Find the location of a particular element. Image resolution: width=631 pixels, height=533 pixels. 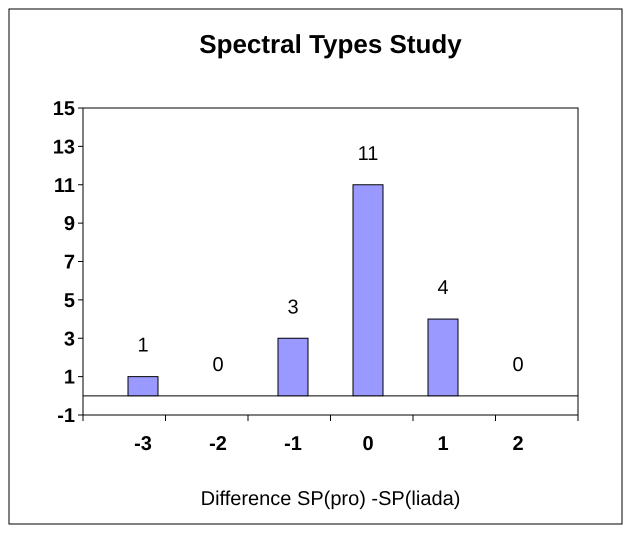

y-tick-label: 1 is located at coordinates (69, 377).